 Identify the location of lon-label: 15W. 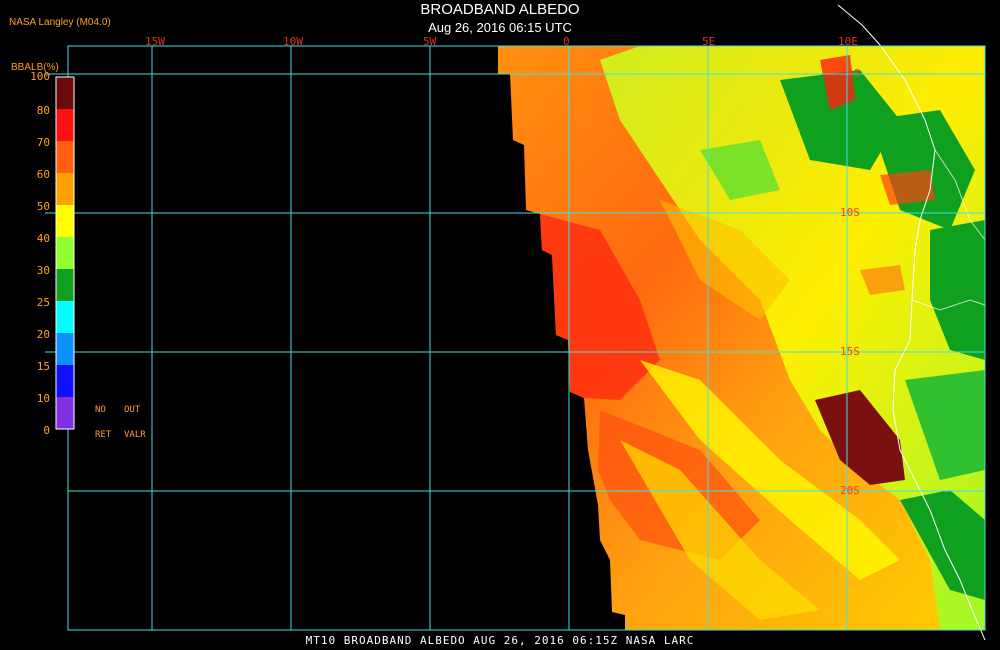
(155, 41).